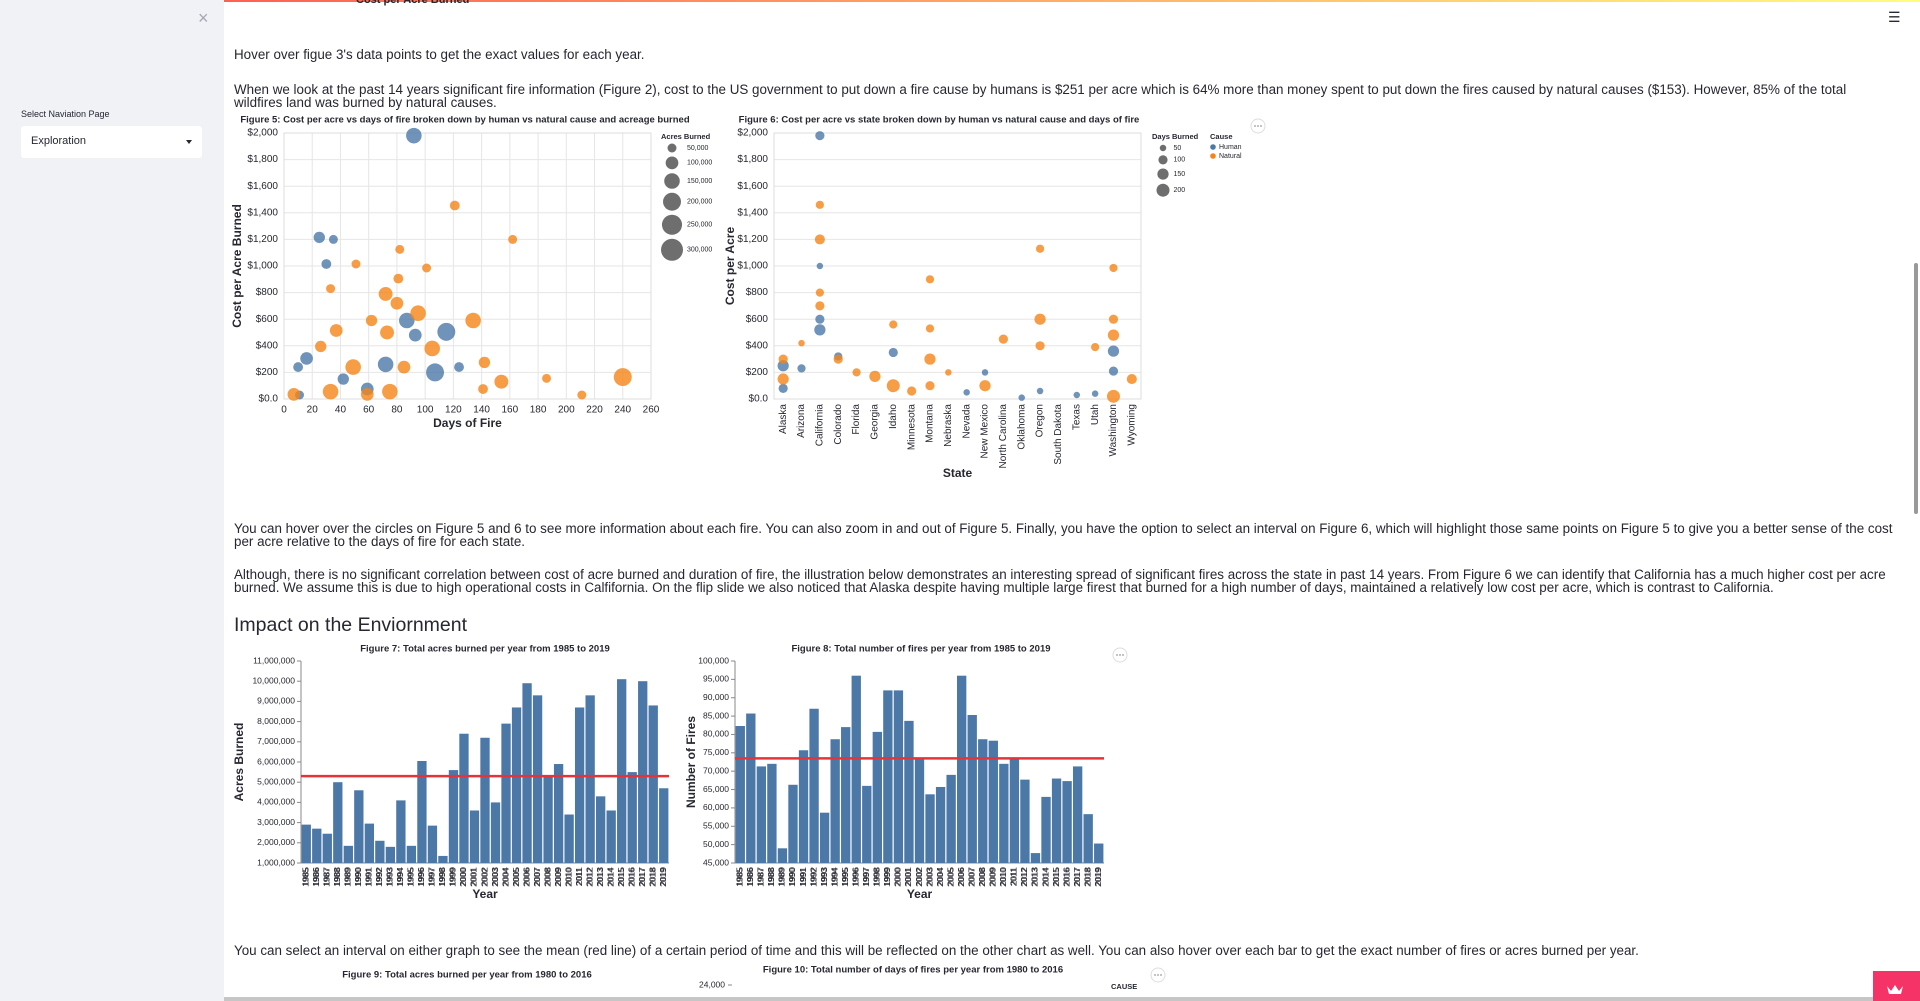 This screenshot has width=1920, height=1001. Describe the element at coordinates (820, 425) in the screenshot. I see `x-tick-label: California` at that location.